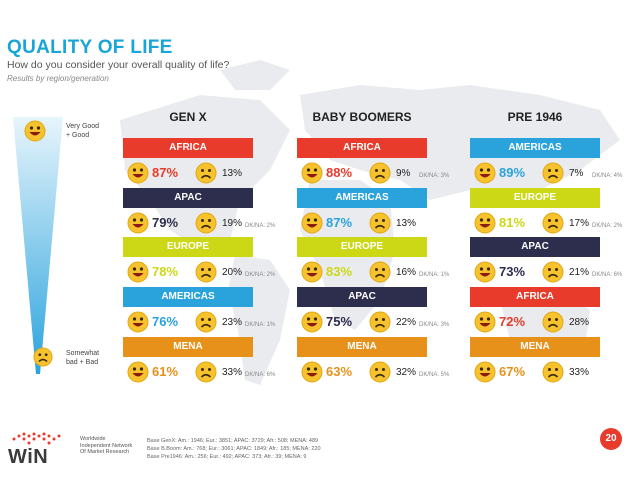  I want to click on win-logo: WiN, so click(28, 457).